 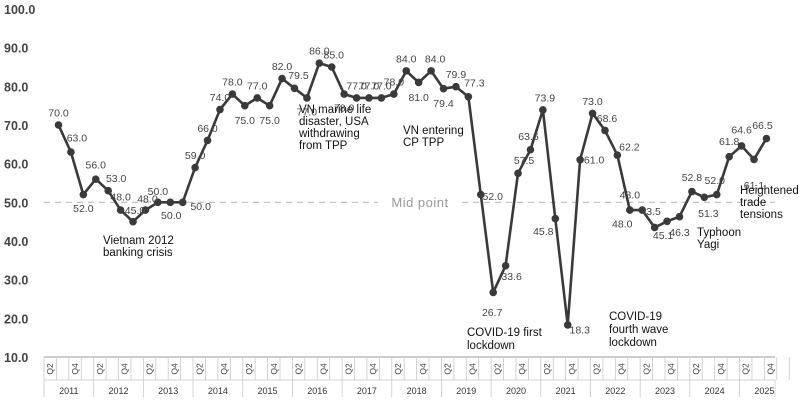 What do you see at coordinates (594, 160) in the screenshot?
I see `data-label: 61.0` at bounding box center [594, 160].